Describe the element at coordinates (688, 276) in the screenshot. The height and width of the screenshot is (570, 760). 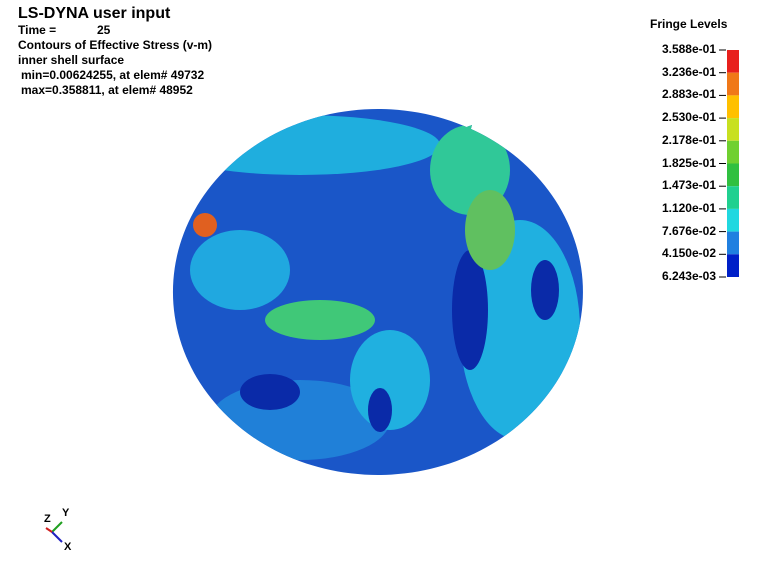
I see `fringe-level: 6.243e-03` at that location.